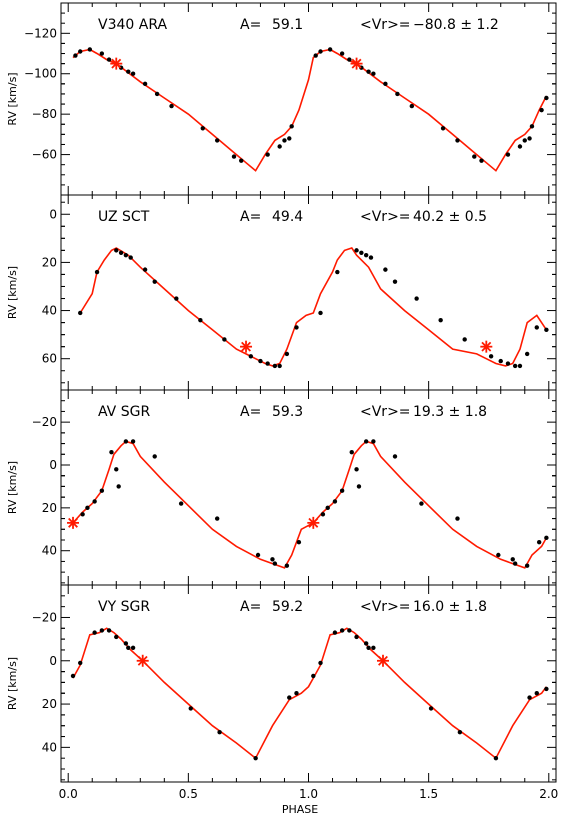  Describe the element at coordinates (40, 33) in the screenshot. I see `y-tick-label: −120` at that location.